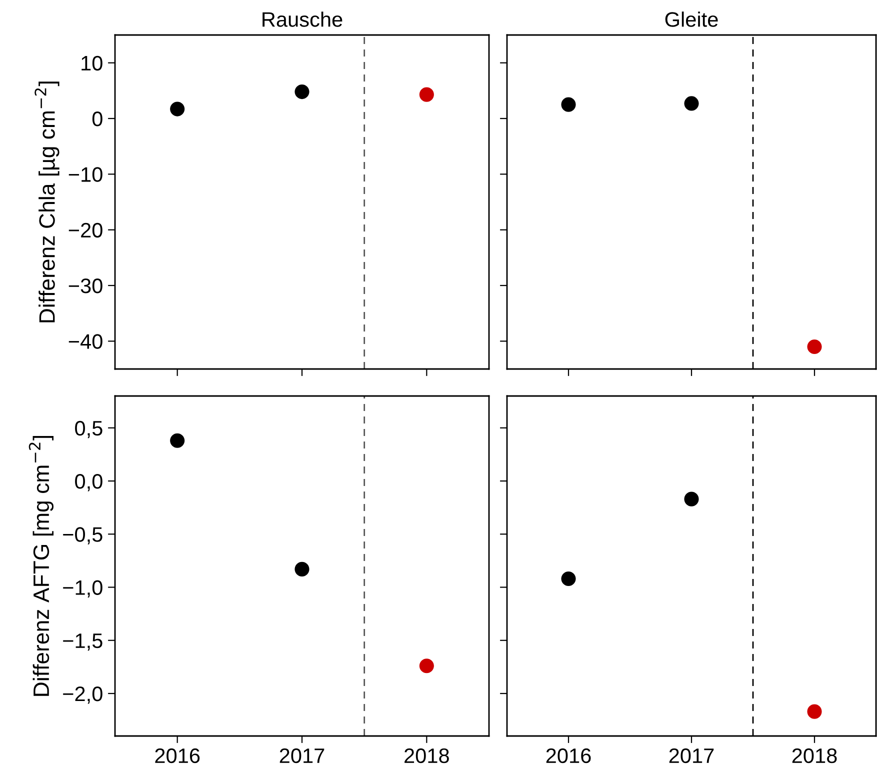  I want to click on y-tick-label: 0, so click(97, 119).